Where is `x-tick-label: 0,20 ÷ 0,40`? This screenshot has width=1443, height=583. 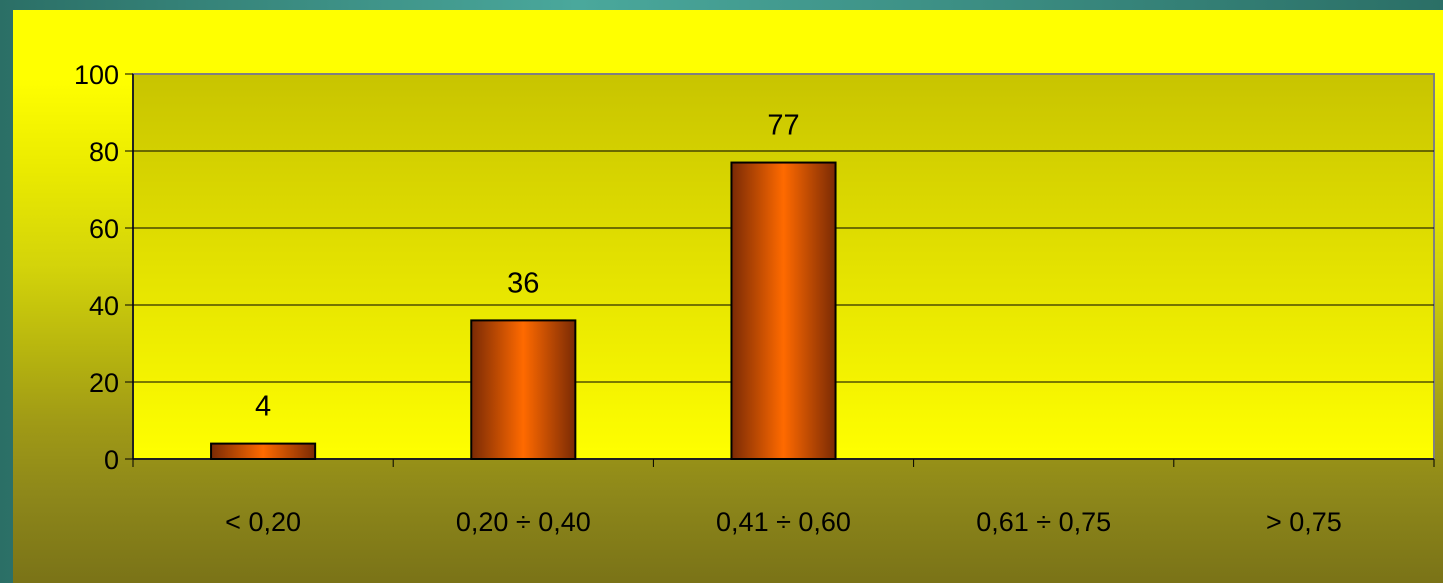 x-tick-label: 0,20 ÷ 0,40 is located at coordinates (523, 522).